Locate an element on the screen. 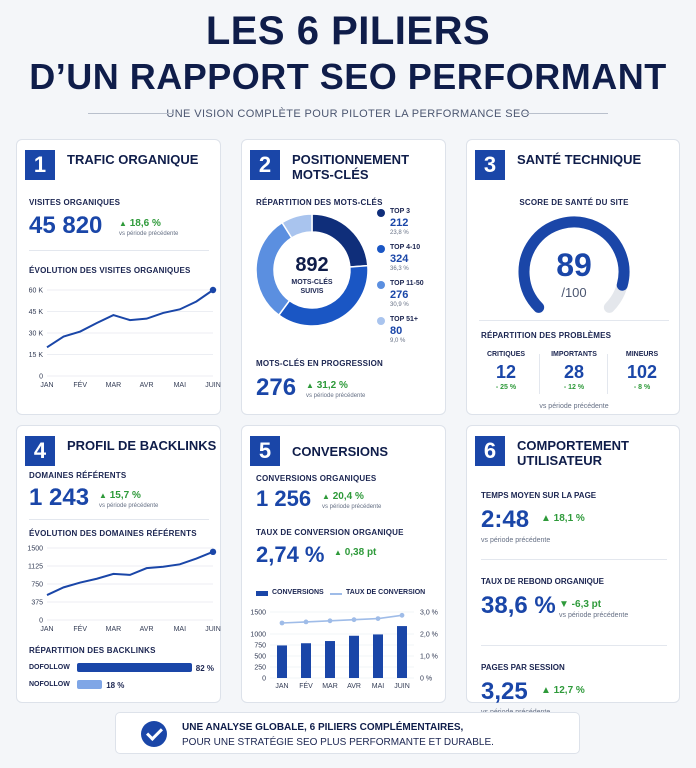 The height and width of the screenshot is (768, 696). legend-value: 80 is located at coordinates (396, 331).